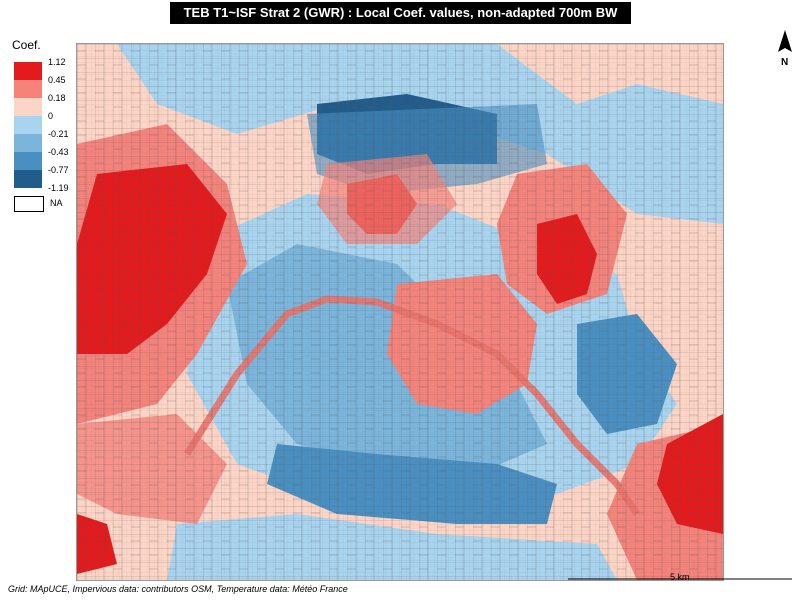  Describe the element at coordinates (29, 204) in the screenshot. I see `legend-na-swatch` at that location.